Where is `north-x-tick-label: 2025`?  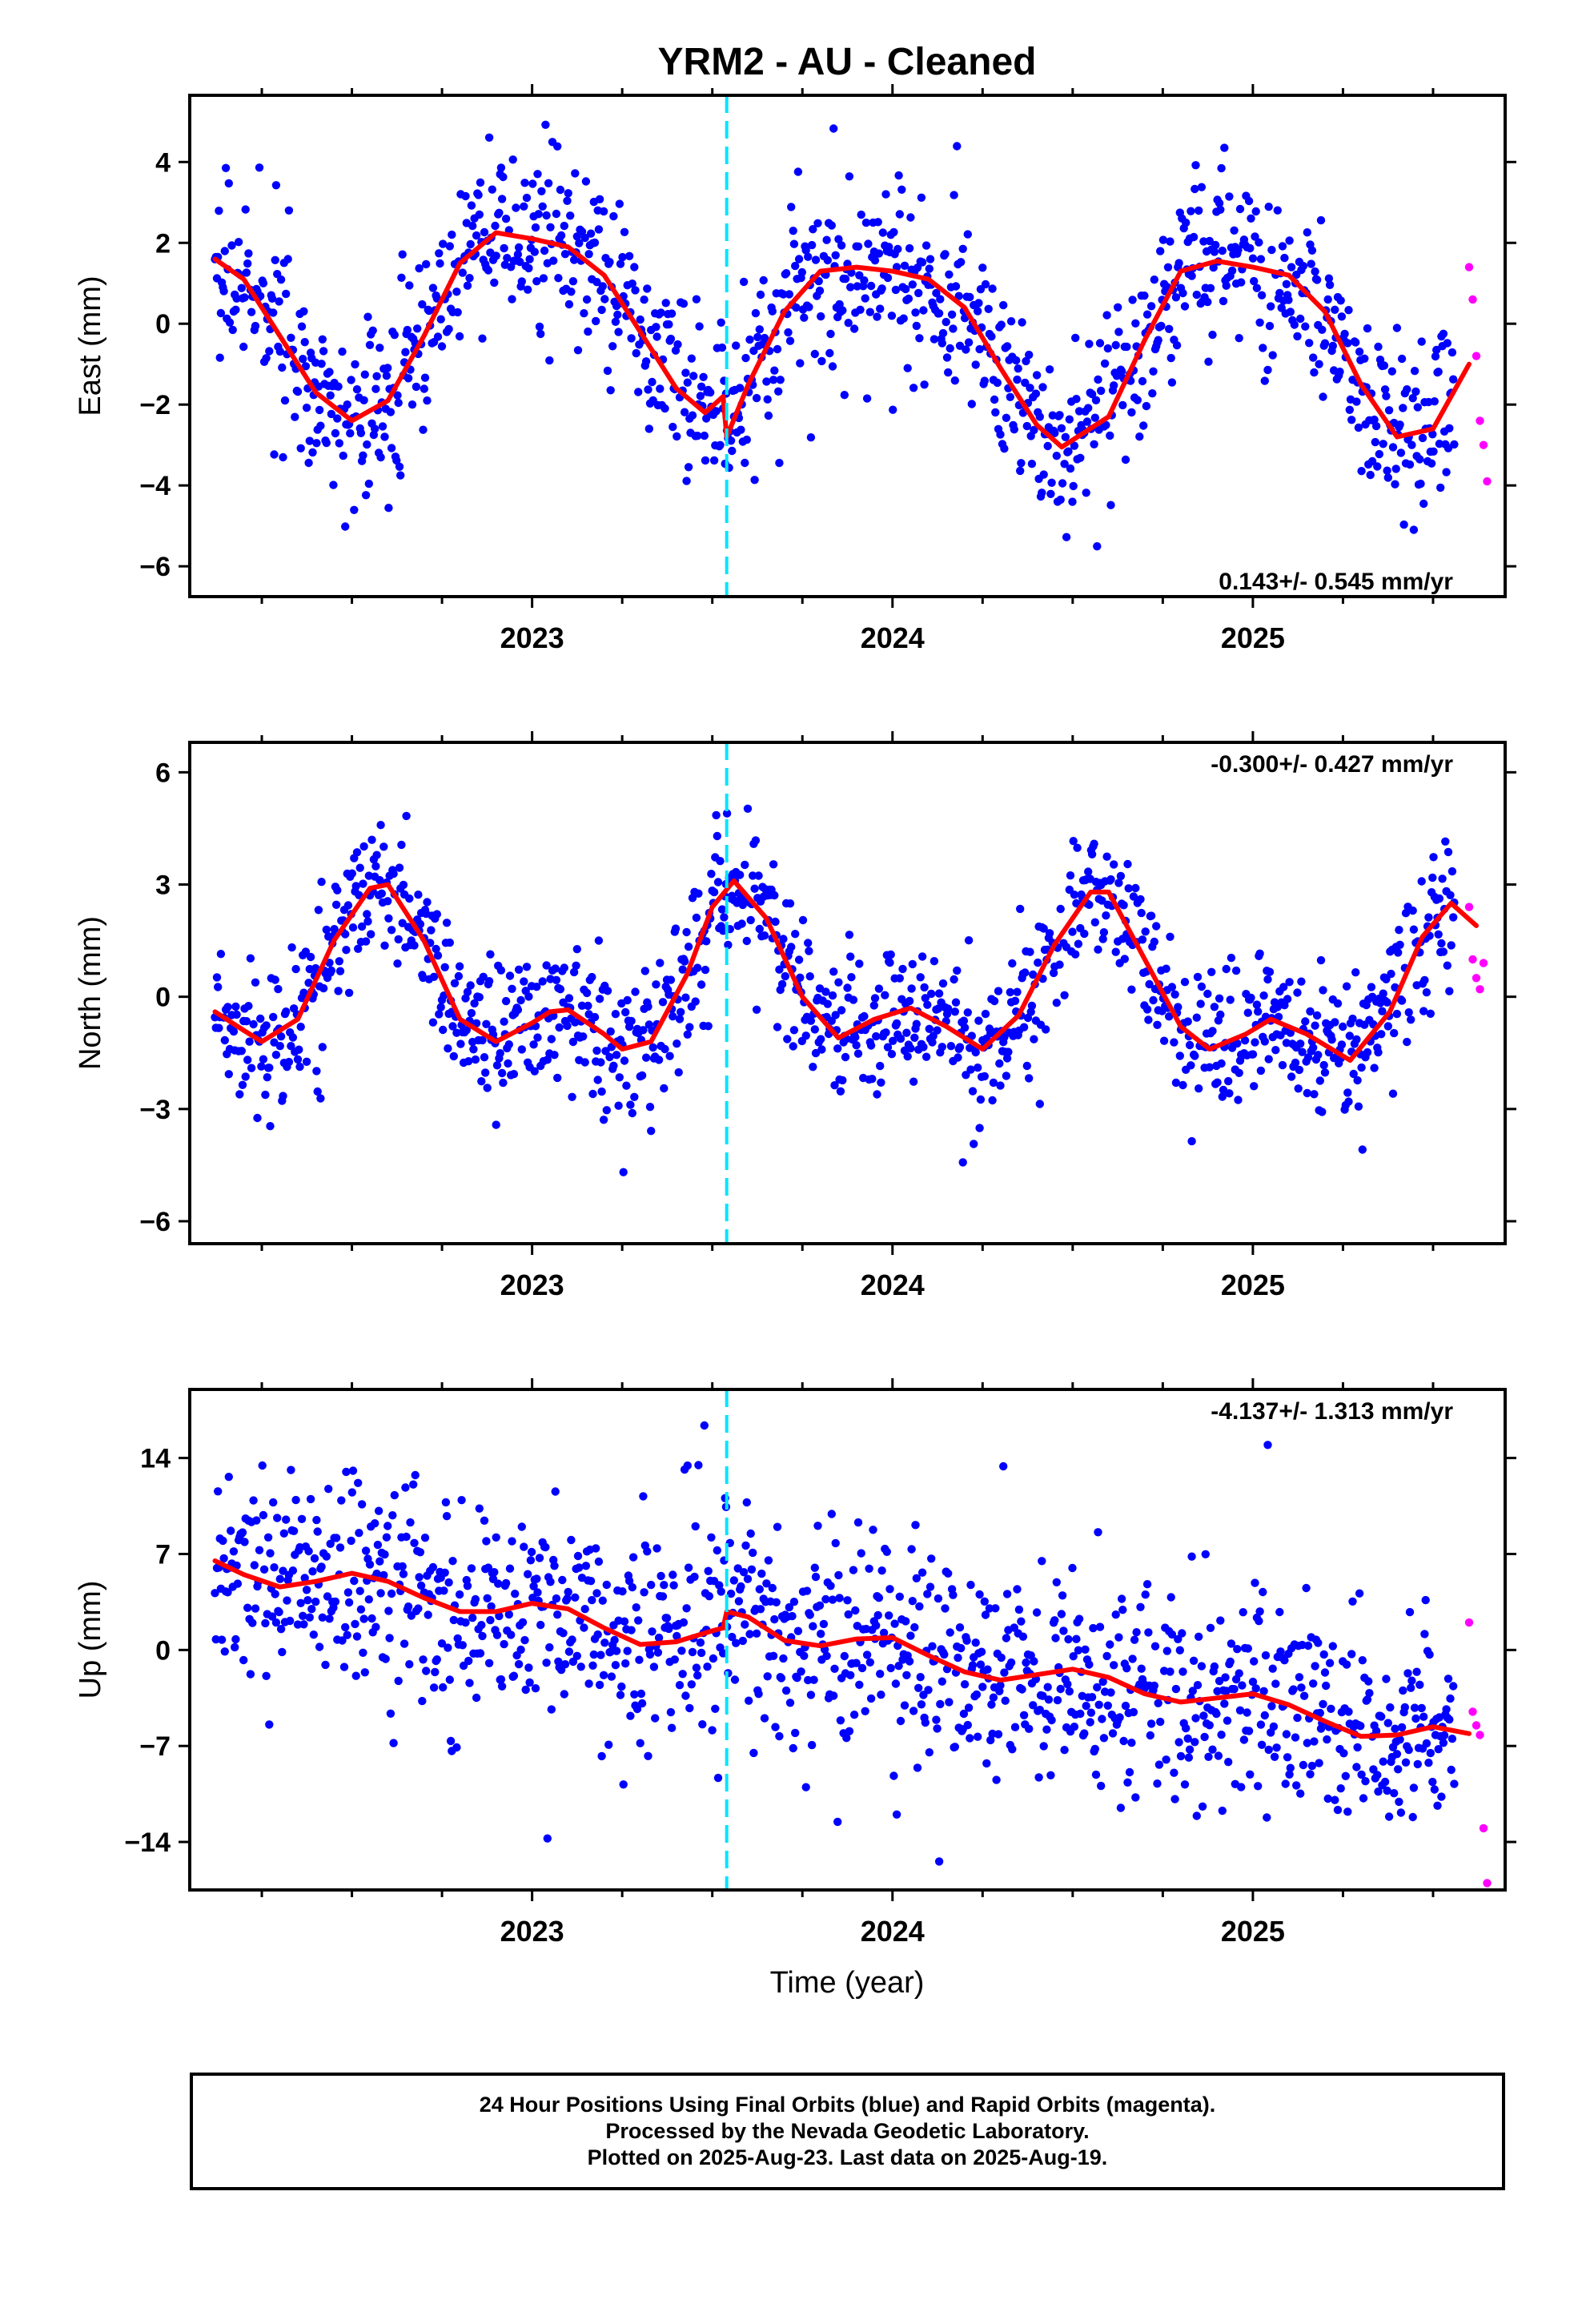
north-x-tick-label: 2025 is located at coordinates (1253, 1285).